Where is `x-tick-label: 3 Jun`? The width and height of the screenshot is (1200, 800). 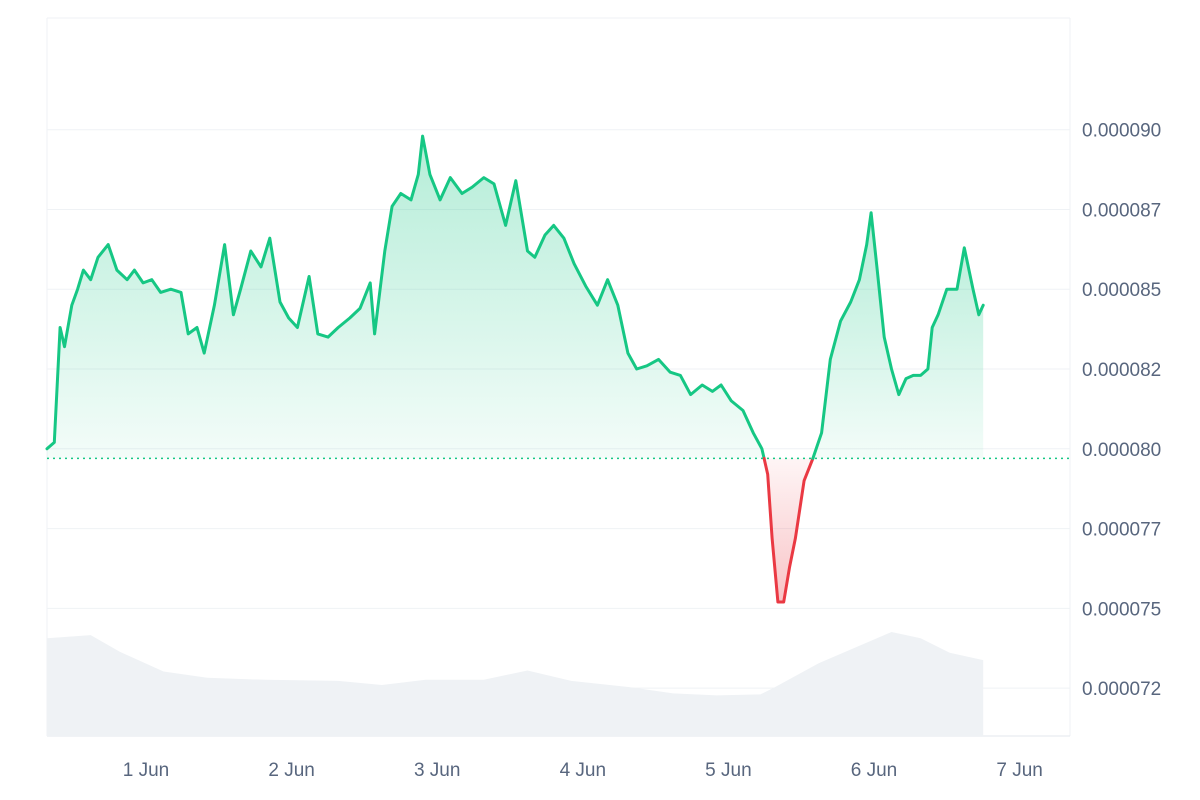 x-tick-label: 3 Jun is located at coordinates (437, 770).